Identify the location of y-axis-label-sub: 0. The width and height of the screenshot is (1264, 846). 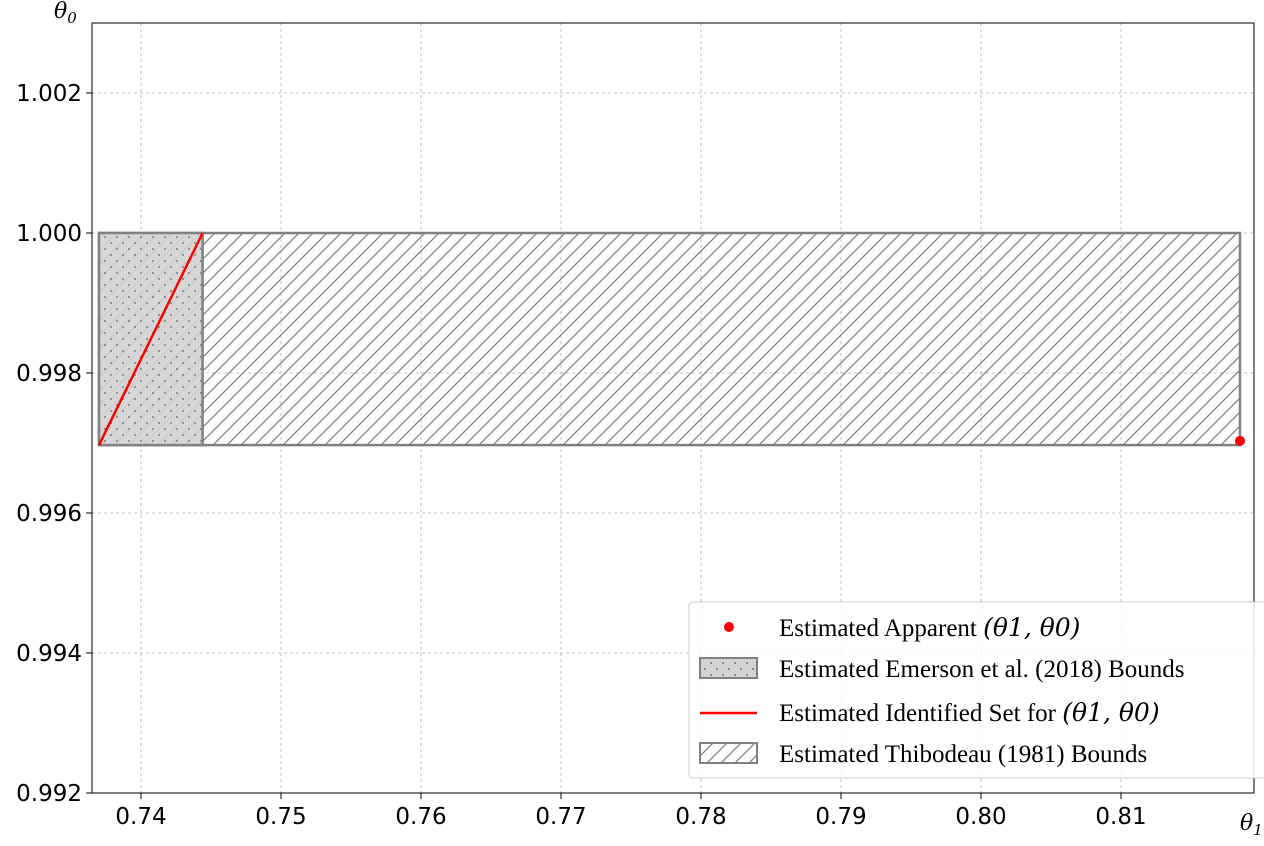
(72, 18).